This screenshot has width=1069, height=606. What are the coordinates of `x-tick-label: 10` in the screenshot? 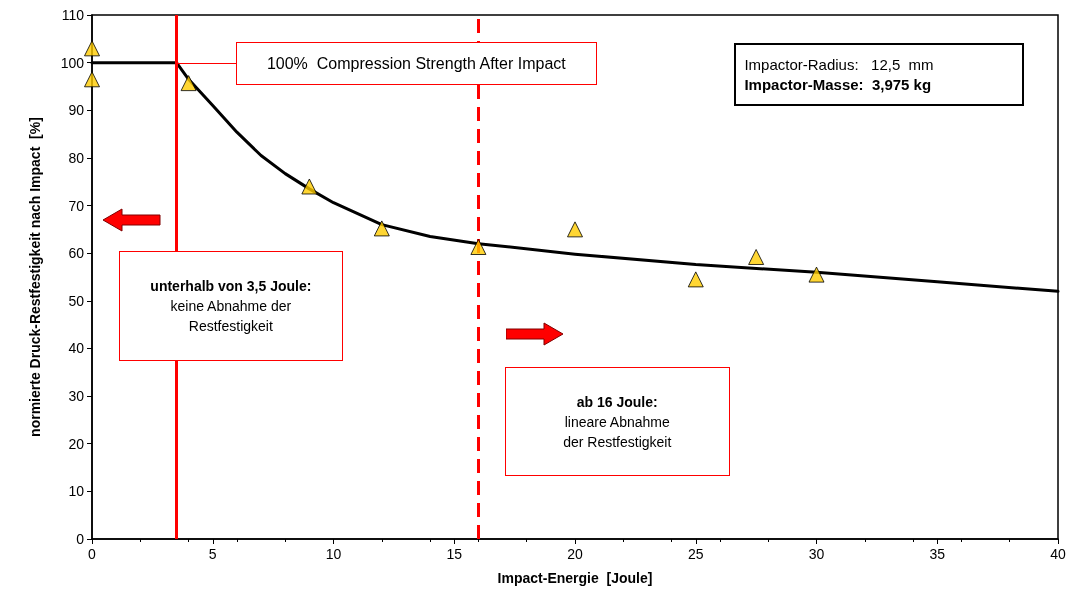 It's located at (333, 554).